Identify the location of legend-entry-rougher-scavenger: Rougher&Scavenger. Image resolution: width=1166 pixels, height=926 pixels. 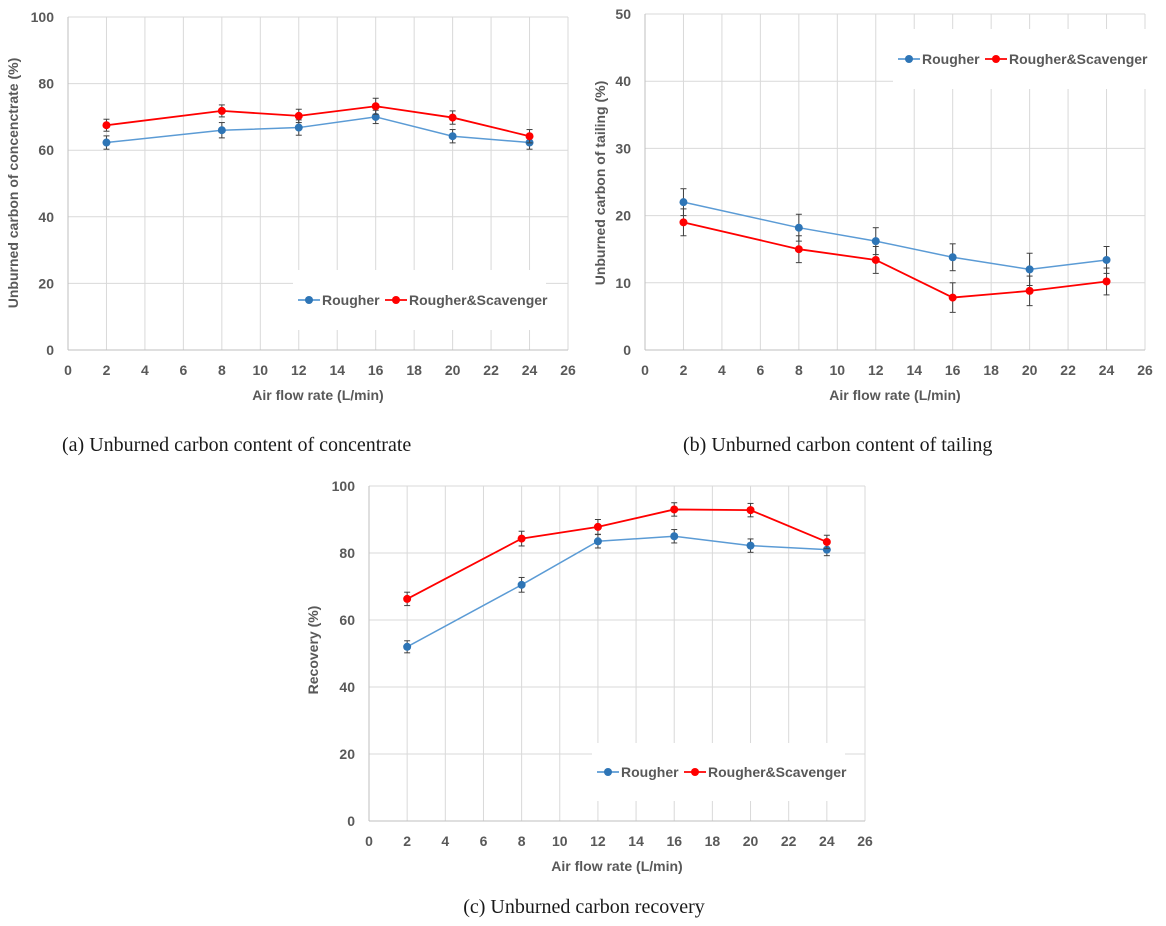
(1066, 59).